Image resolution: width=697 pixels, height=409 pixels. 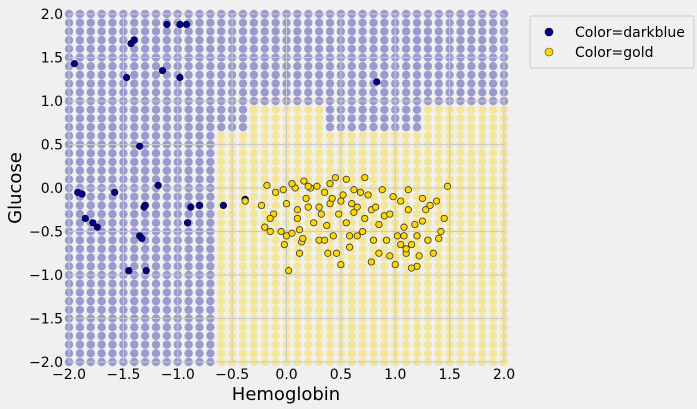 What do you see at coordinates (612, 42) in the screenshot?
I see `legend: Color=darkblue Color=gold` at bounding box center [612, 42].